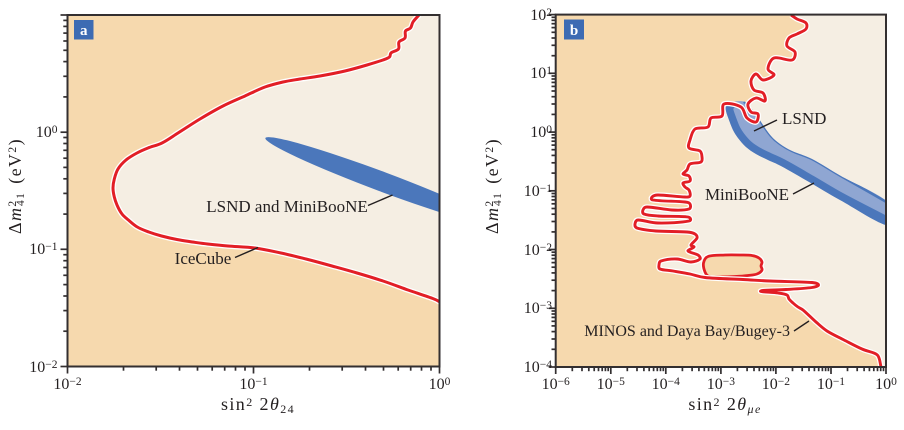 This screenshot has height=430, width=904. I want to click on svg-text: LSND, so click(804, 118).